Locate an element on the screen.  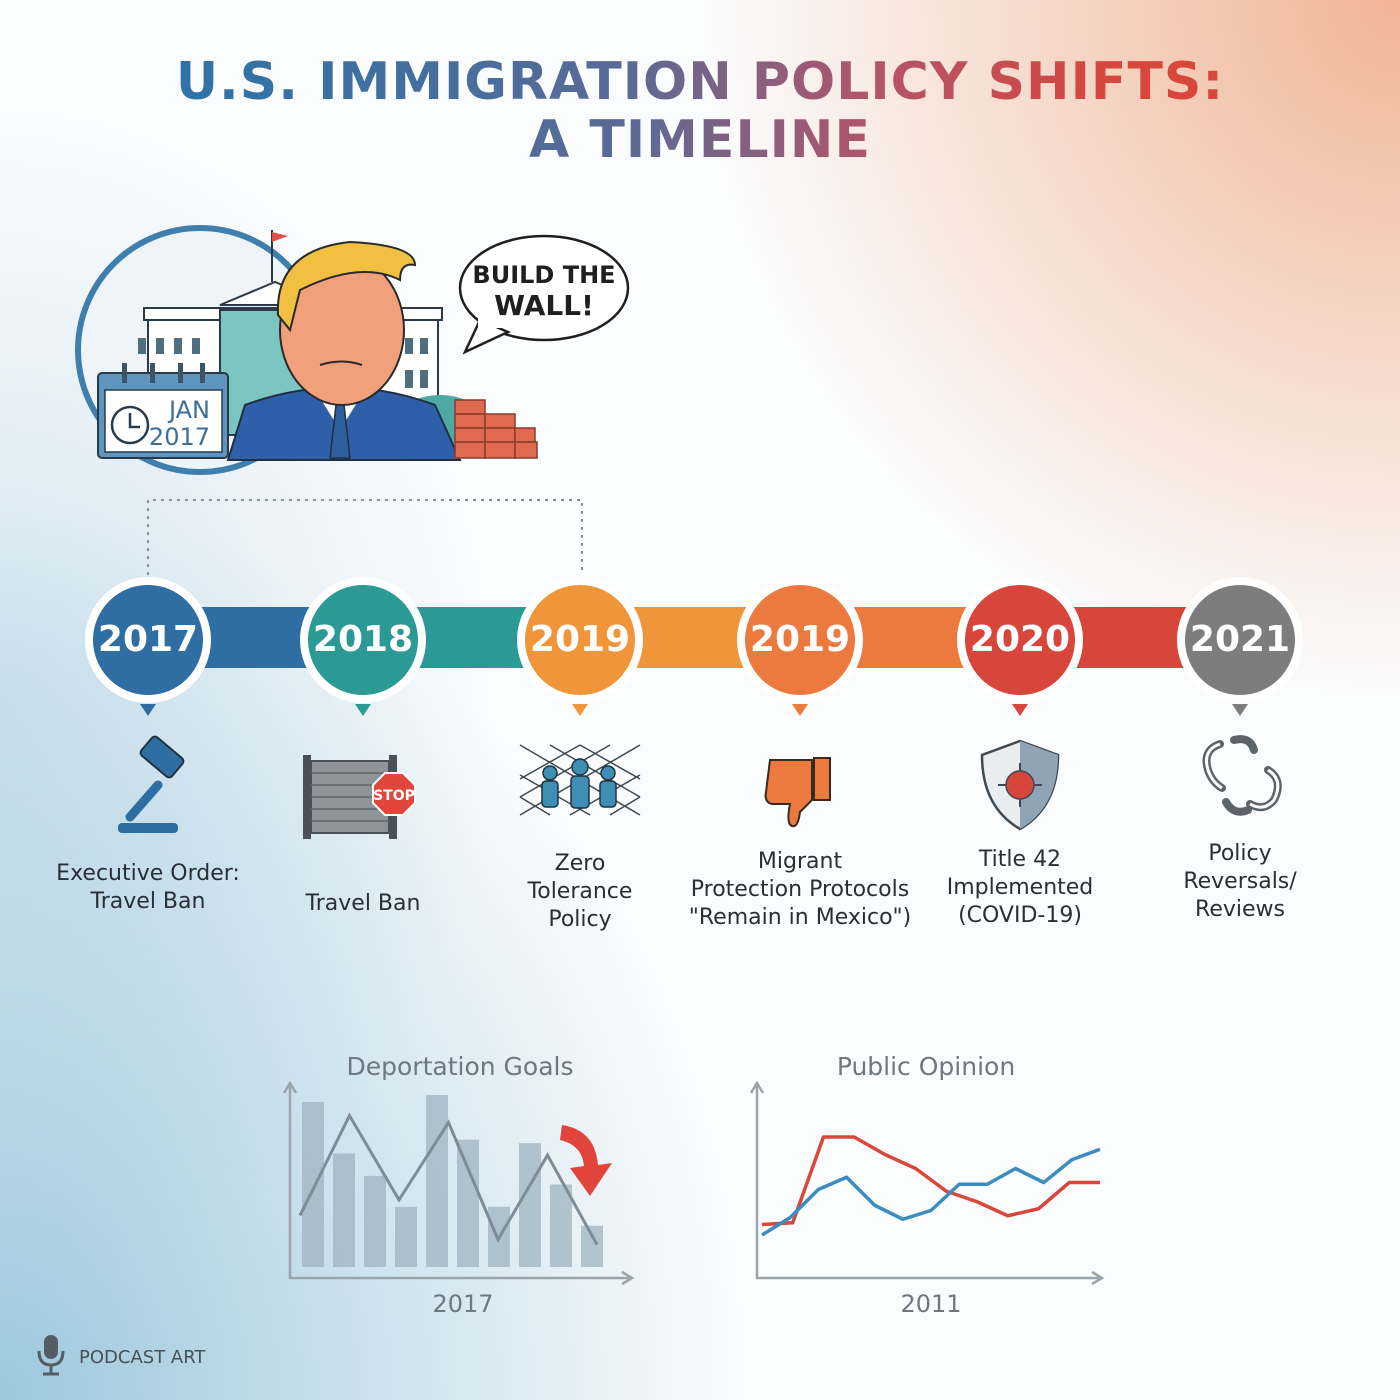
milestone-label-line: (COVID-19) is located at coordinates (1020, 915).